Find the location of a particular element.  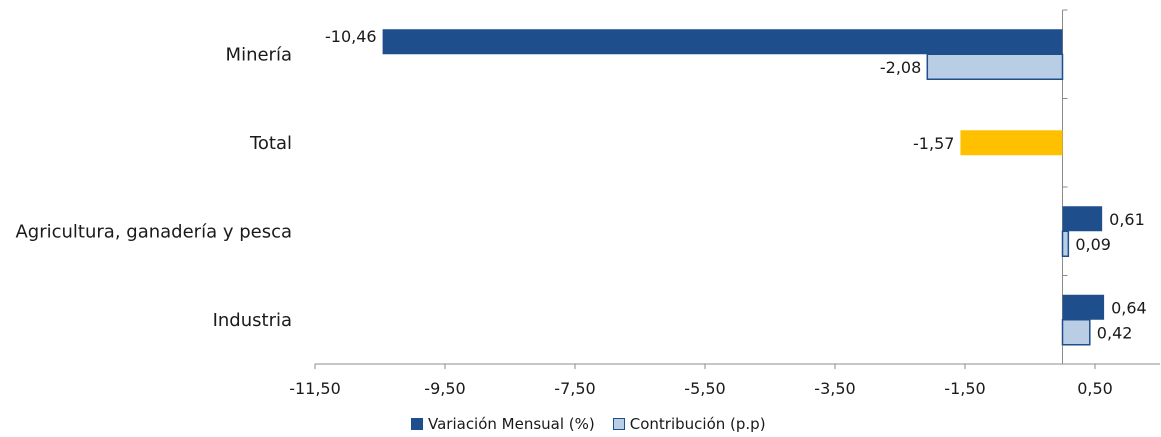

category-label-3: Industria is located at coordinates (252, 320).